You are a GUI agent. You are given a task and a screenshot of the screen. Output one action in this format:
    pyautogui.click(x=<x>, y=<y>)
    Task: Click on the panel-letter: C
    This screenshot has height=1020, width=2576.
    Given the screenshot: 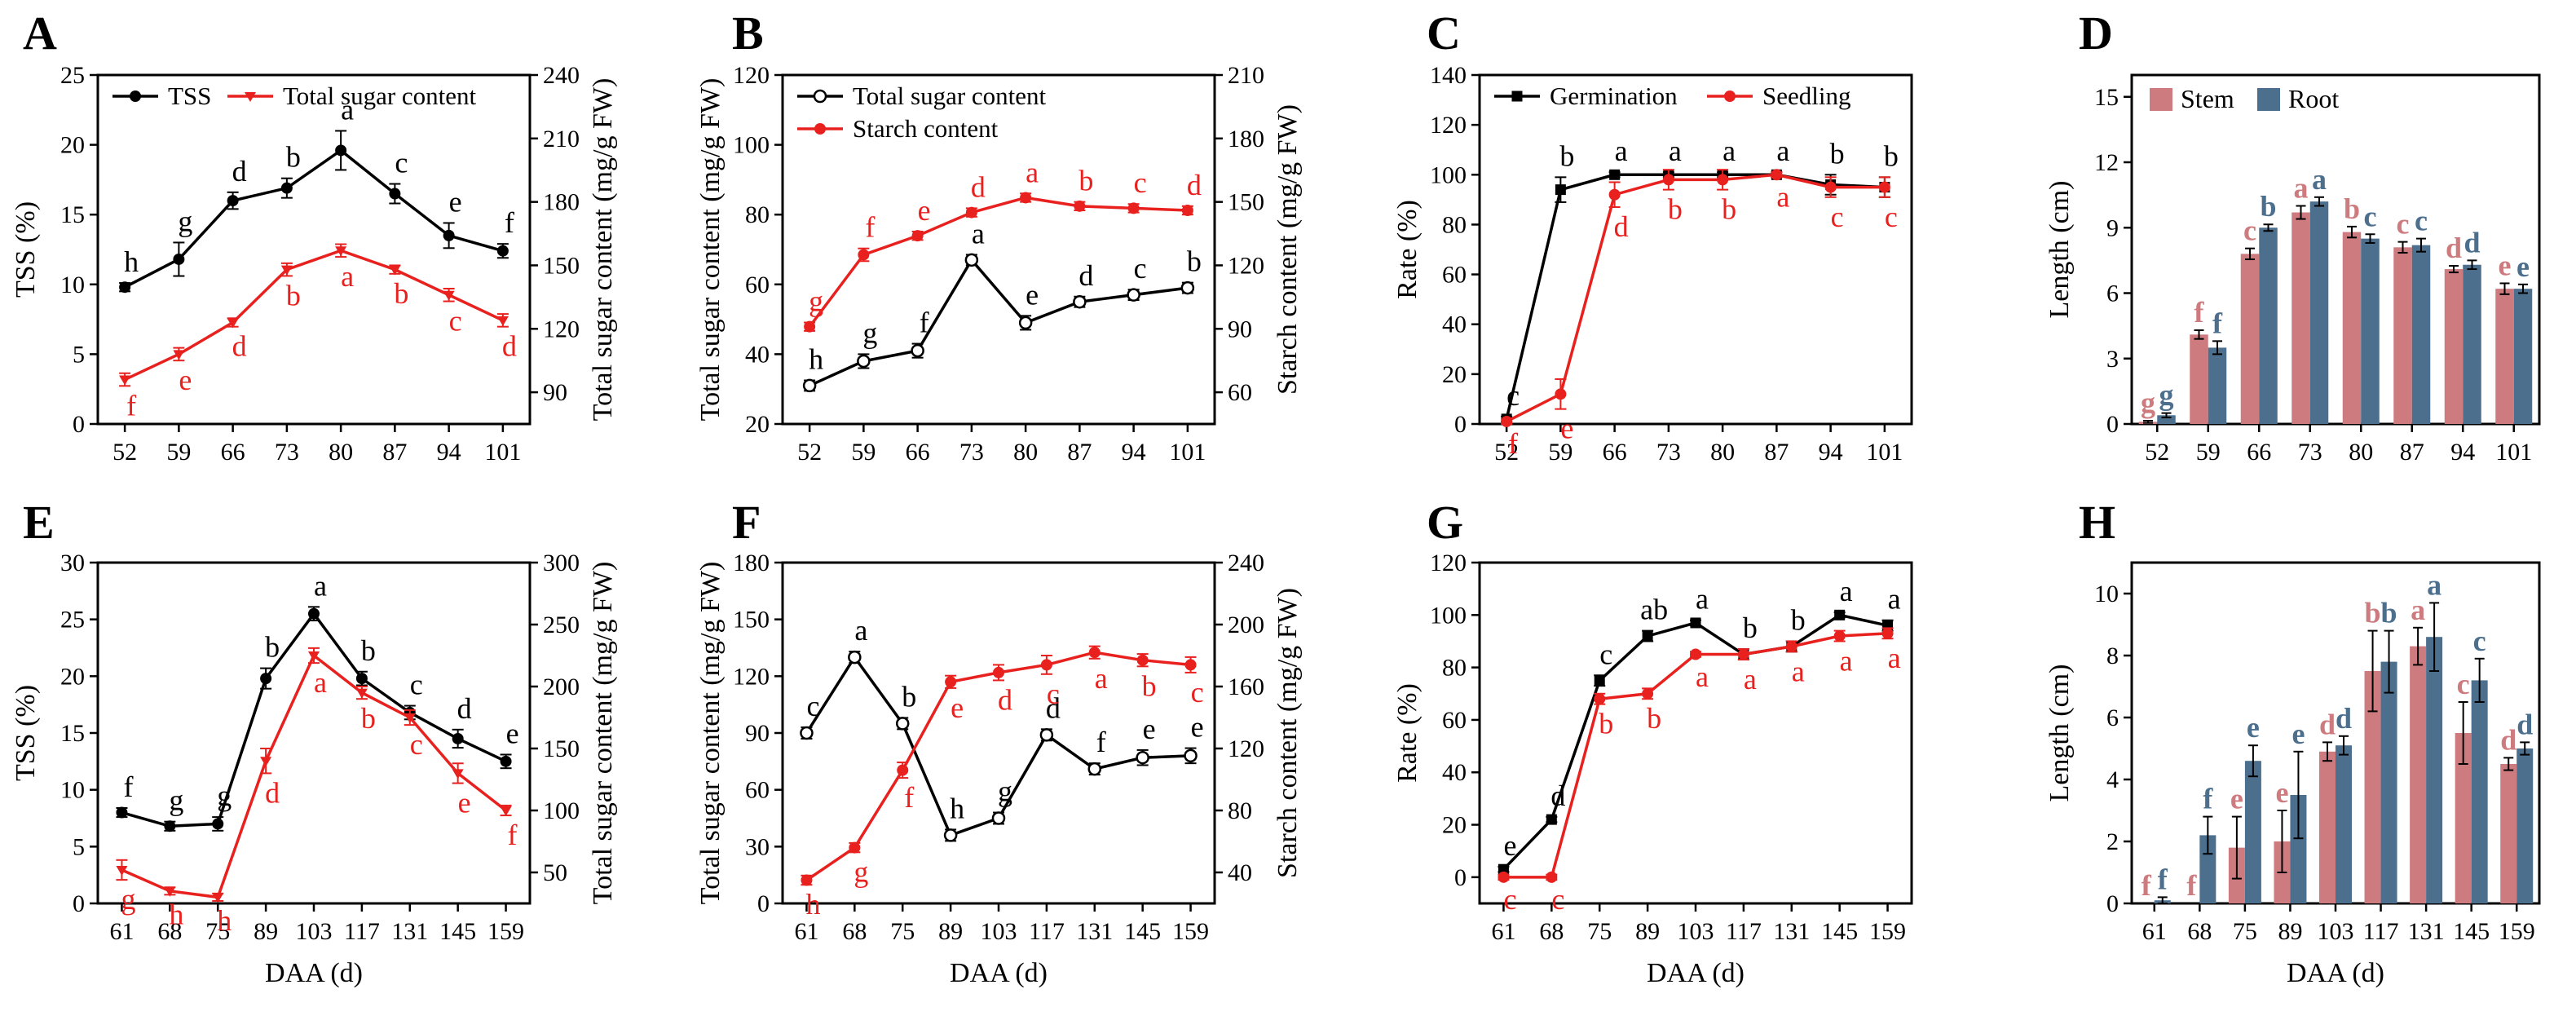 What is the action you would take?
    pyautogui.click(x=1444, y=34)
    